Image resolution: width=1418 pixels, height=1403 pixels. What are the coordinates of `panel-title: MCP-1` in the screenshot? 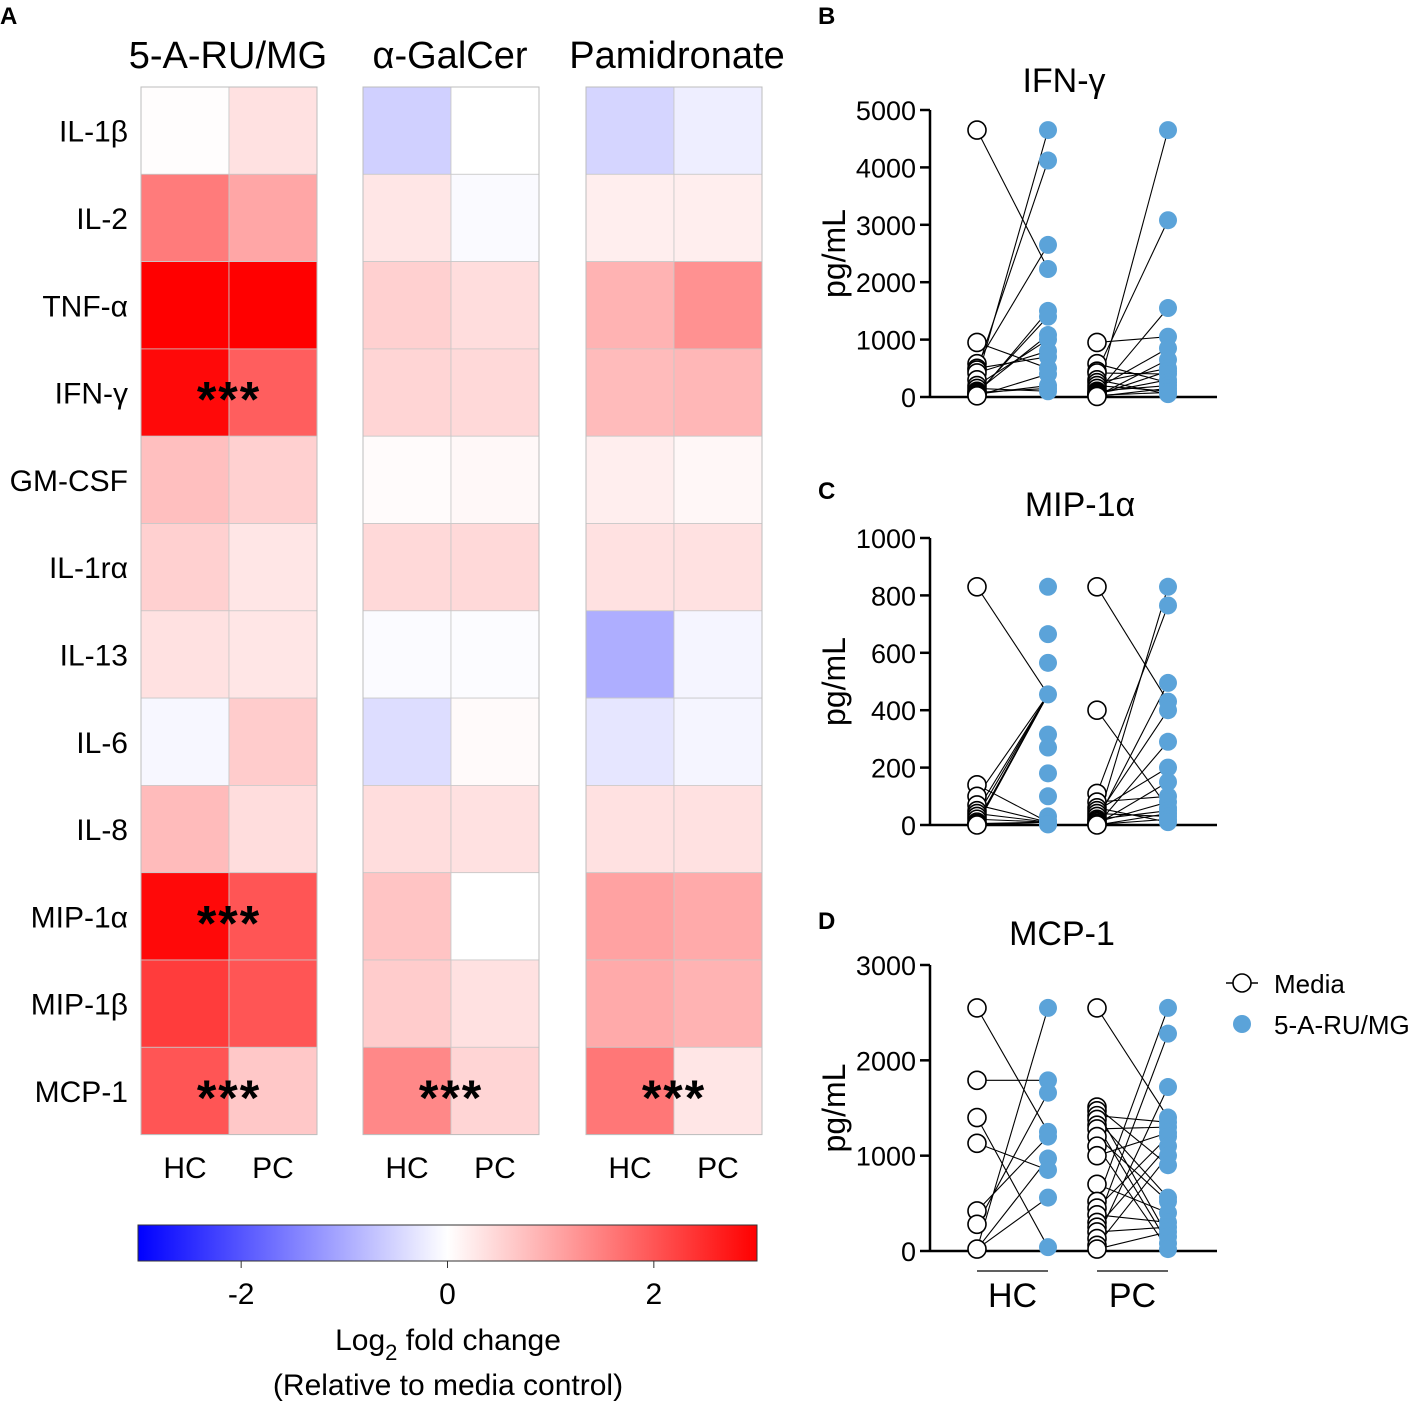 It's located at (1062, 934).